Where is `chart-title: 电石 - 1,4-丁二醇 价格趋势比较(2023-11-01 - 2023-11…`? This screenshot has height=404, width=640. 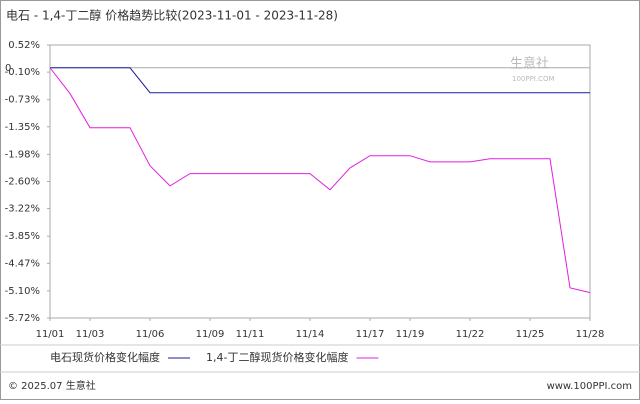
chart-title: 电石 - 1,4-丁二醇 价格趋势比较(2023-11-01 - 2023-11… is located at coordinates (172, 15).